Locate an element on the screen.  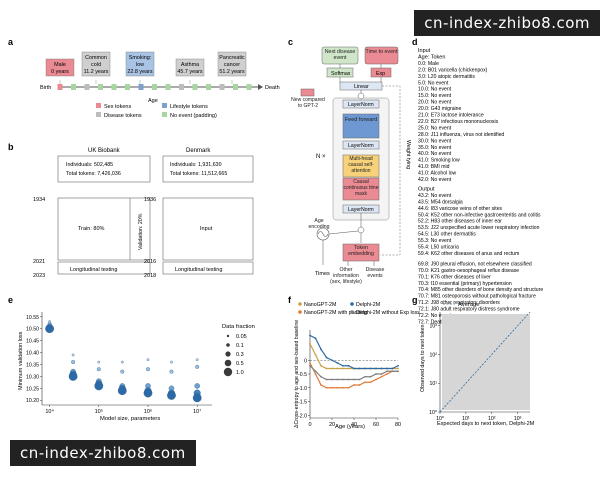
uk-individuals: Individuals: 502,485 is located at coordinates (89, 165).